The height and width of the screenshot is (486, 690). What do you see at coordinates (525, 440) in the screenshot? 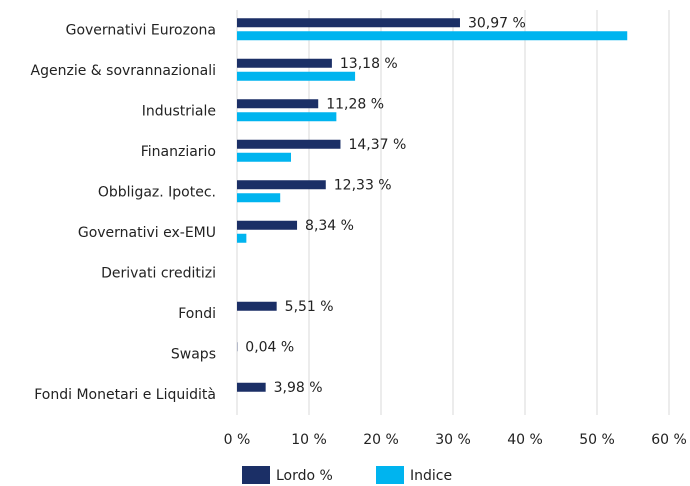
I see `x-tick-label: 40 %` at bounding box center [525, 440].